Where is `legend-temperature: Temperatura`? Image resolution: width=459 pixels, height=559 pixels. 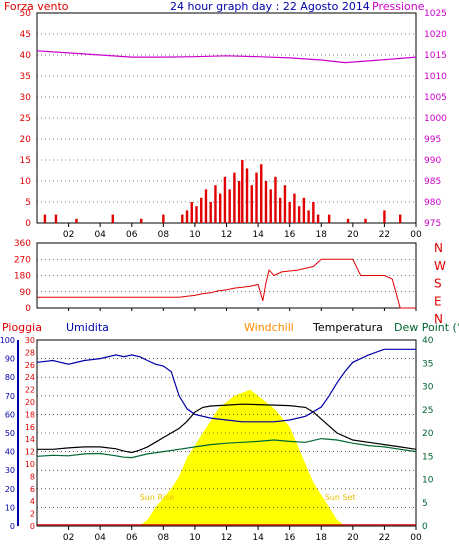 legend-temperature: Temperatura is located at coordinates (347, 327).